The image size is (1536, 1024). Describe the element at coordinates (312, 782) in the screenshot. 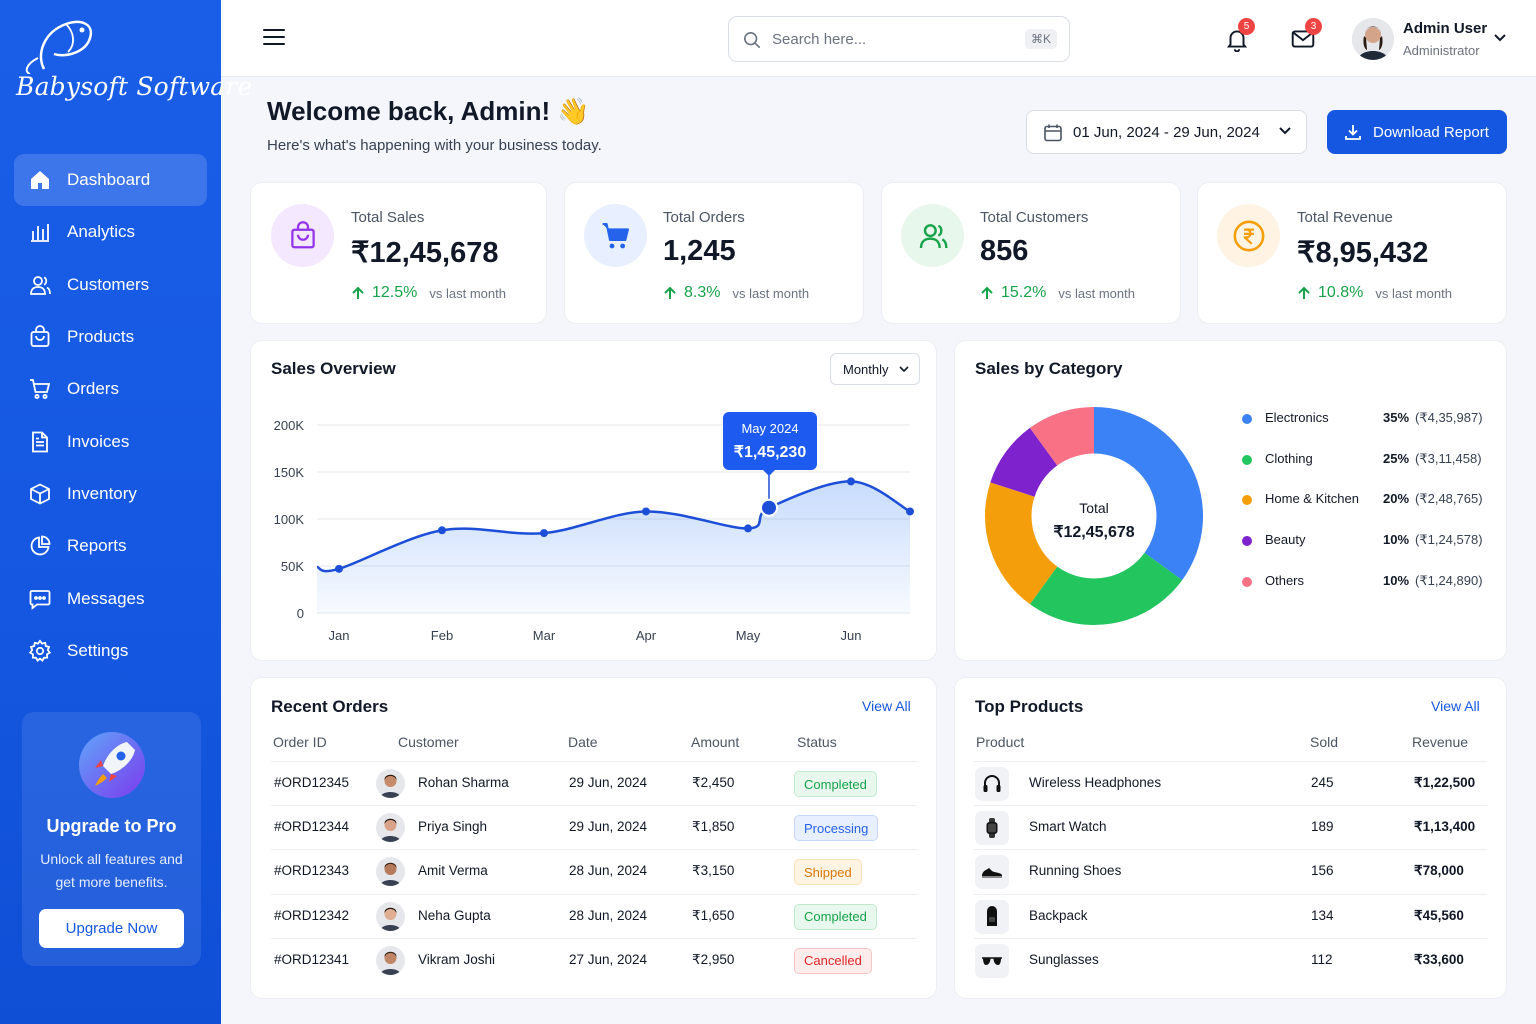

I see `order-id: #ORD12345` at that location.